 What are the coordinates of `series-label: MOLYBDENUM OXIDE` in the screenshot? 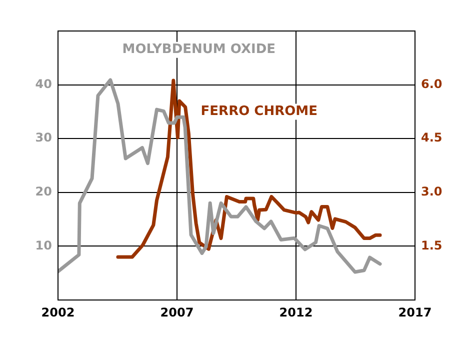 It's located at (199, 50).